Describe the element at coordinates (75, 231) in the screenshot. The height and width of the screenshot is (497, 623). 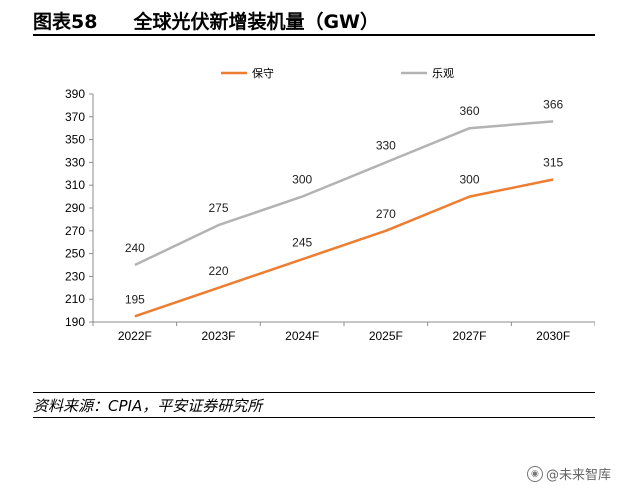
I see `y-tick-label: 270` at that location.